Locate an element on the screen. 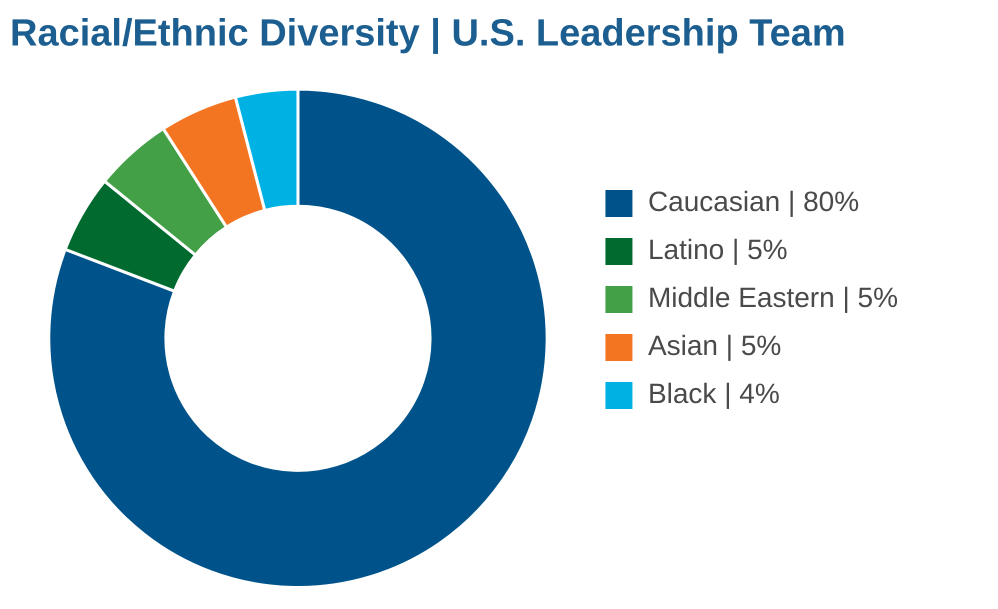 This screenshot has height=609, width=998. legend-label: Latino | 5% is located at coordinates (718, 250).